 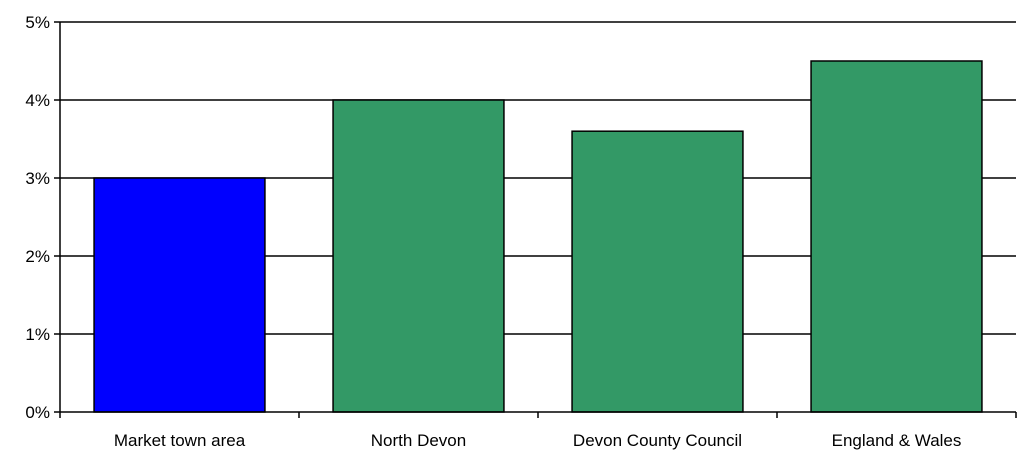 What do you see at coordinates (37, 256) in the screenshot?
I see `y-tick-label: 2%` at bounding box center [37, 256].